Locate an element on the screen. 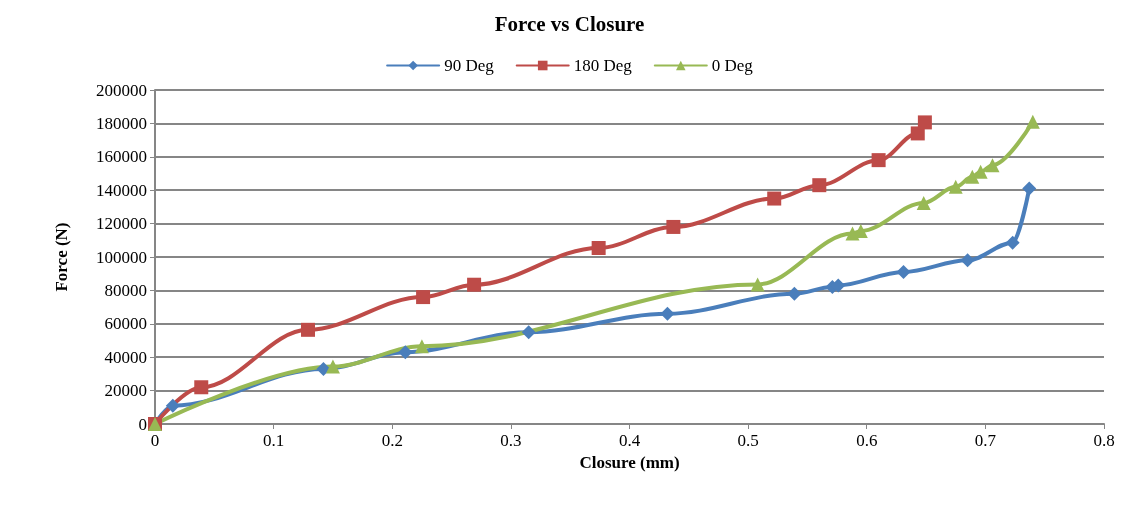 This screenshot has height=523, width=1139. x-tick-label: 0.2 is located at coordinates (392, 440).